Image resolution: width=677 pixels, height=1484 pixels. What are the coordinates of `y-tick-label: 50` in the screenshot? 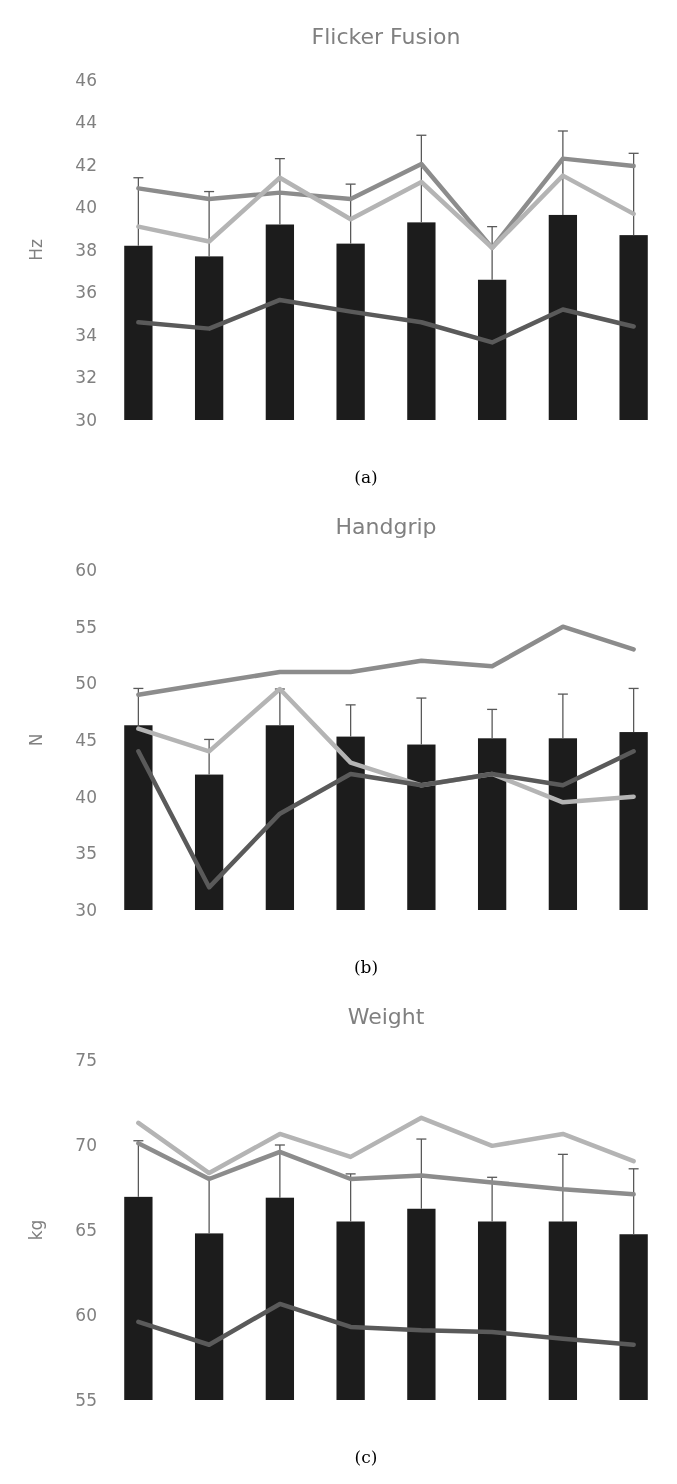 It's located at (86, 683).